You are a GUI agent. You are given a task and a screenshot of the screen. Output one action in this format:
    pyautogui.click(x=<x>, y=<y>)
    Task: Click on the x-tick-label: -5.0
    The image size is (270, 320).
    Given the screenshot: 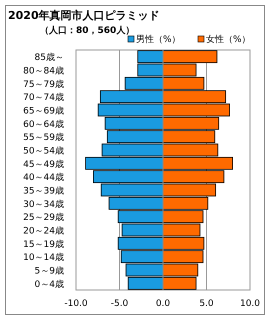 What is the action you would take?
    pyautogui.click(x=119, y=304)
    